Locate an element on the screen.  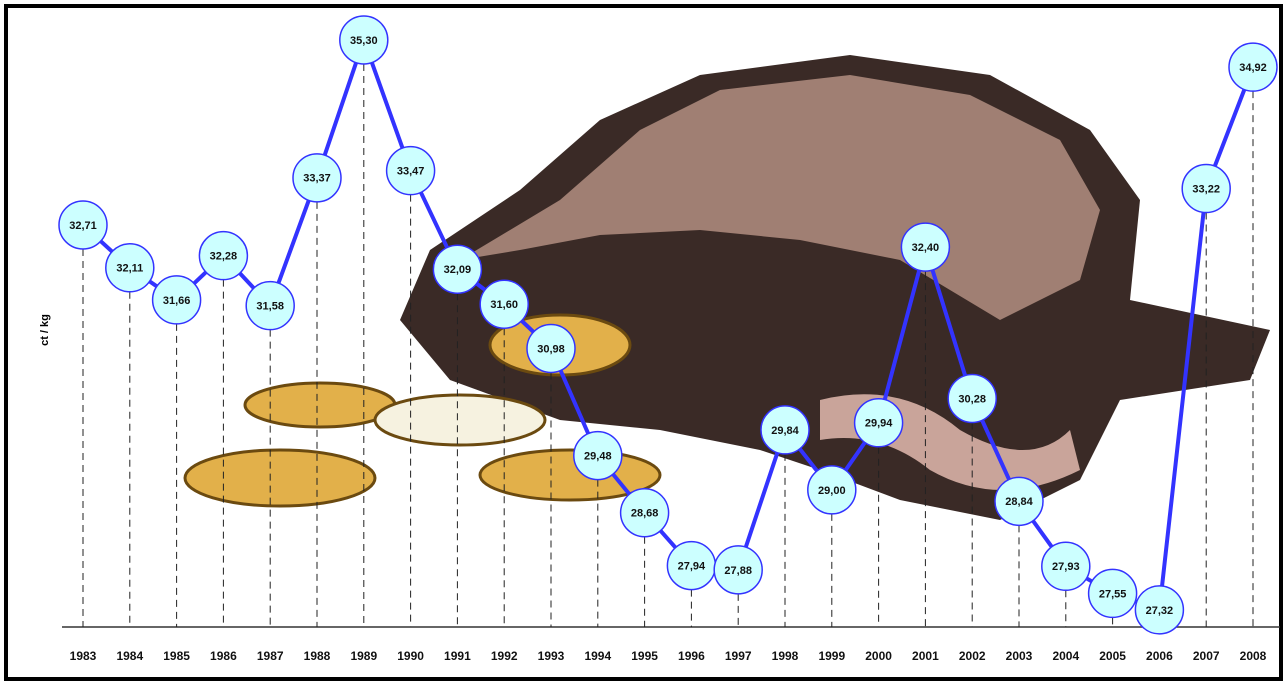
x-tick-label: 2003 is located at coordinates (1019, 656).